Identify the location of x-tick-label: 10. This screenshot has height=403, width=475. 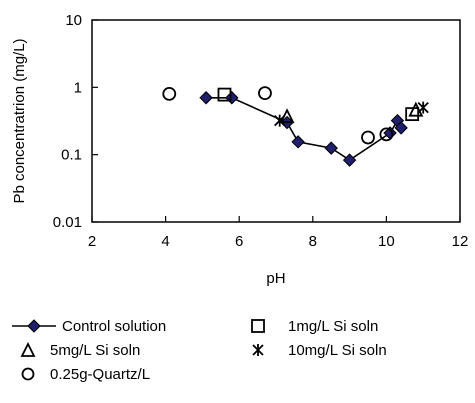
(386, 241).